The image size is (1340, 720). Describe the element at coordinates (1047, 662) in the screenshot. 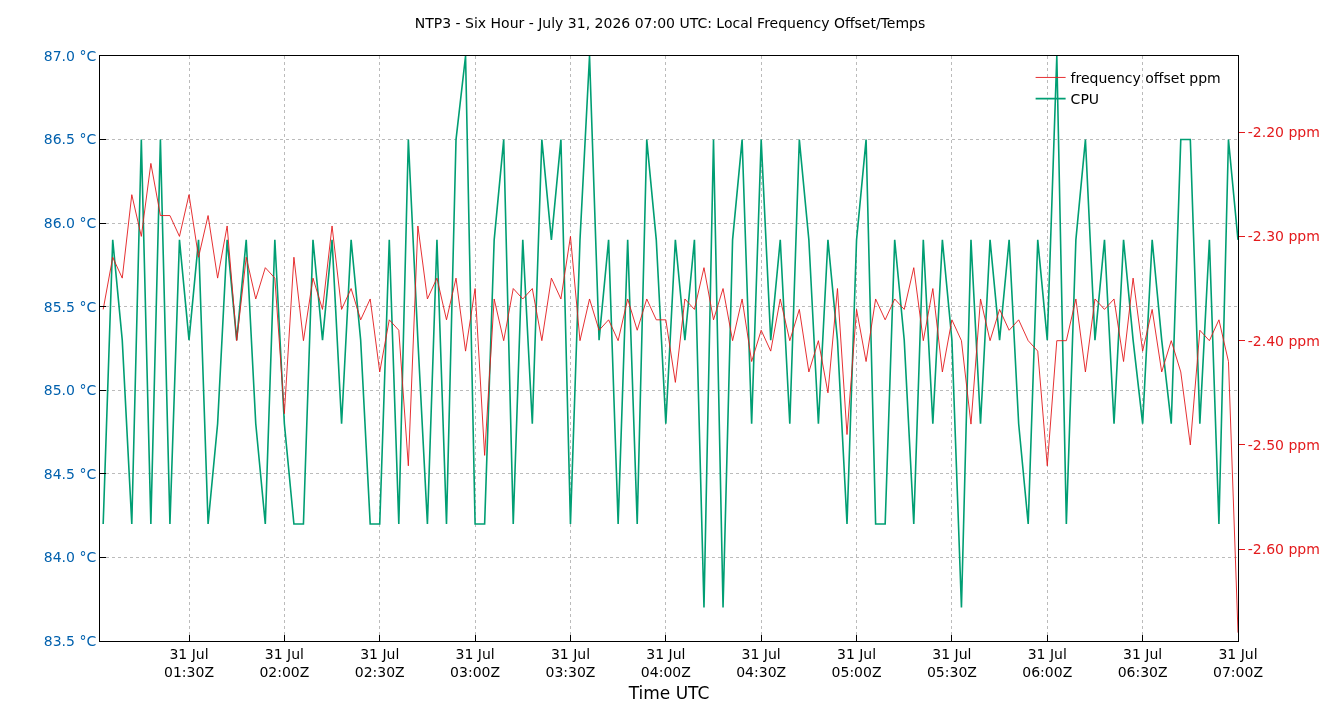

I see `x-tick-label: 31 Jul 06:00Z` at that location.